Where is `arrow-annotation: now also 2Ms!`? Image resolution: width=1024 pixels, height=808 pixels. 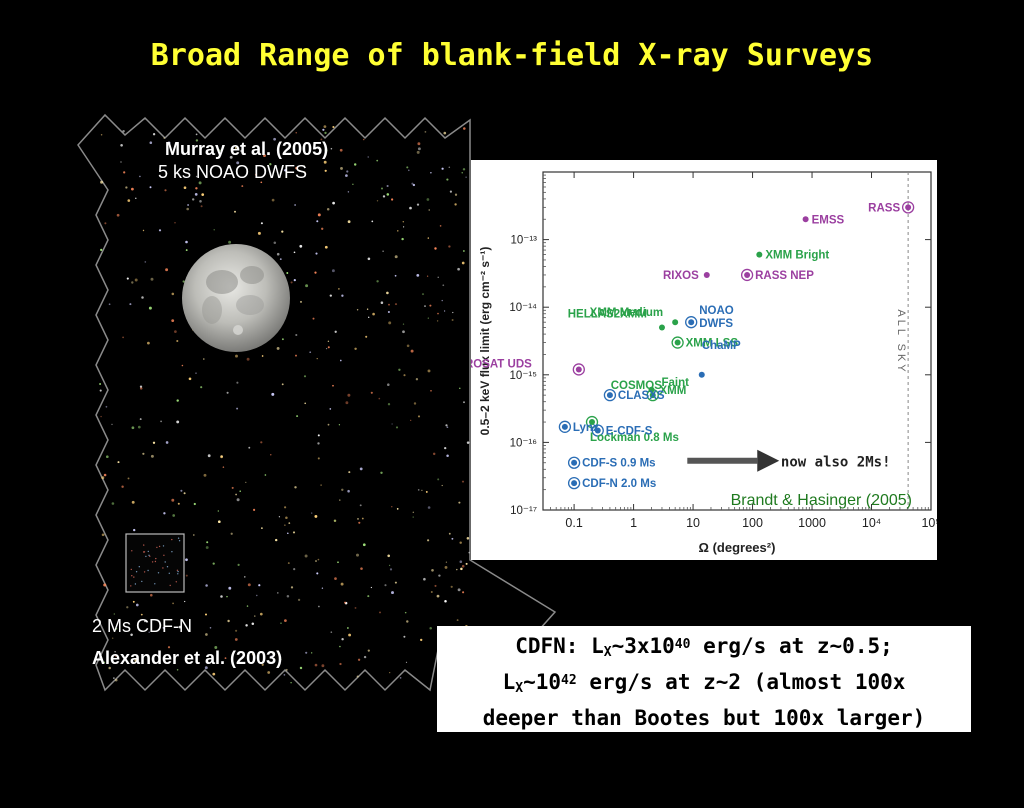 arrow-annotation: now also 2Ms! is located at coordinates (836, 463).